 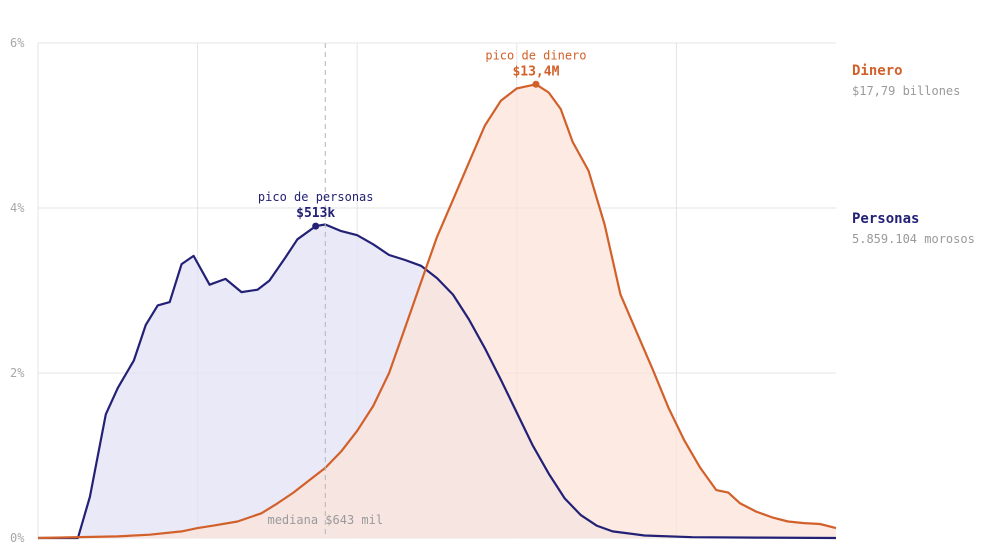 What do you see at coordinates (535, 55) in the screenshot?
I see `pico-dinero-label: pico de dinero` at bounding box center [535, 55].